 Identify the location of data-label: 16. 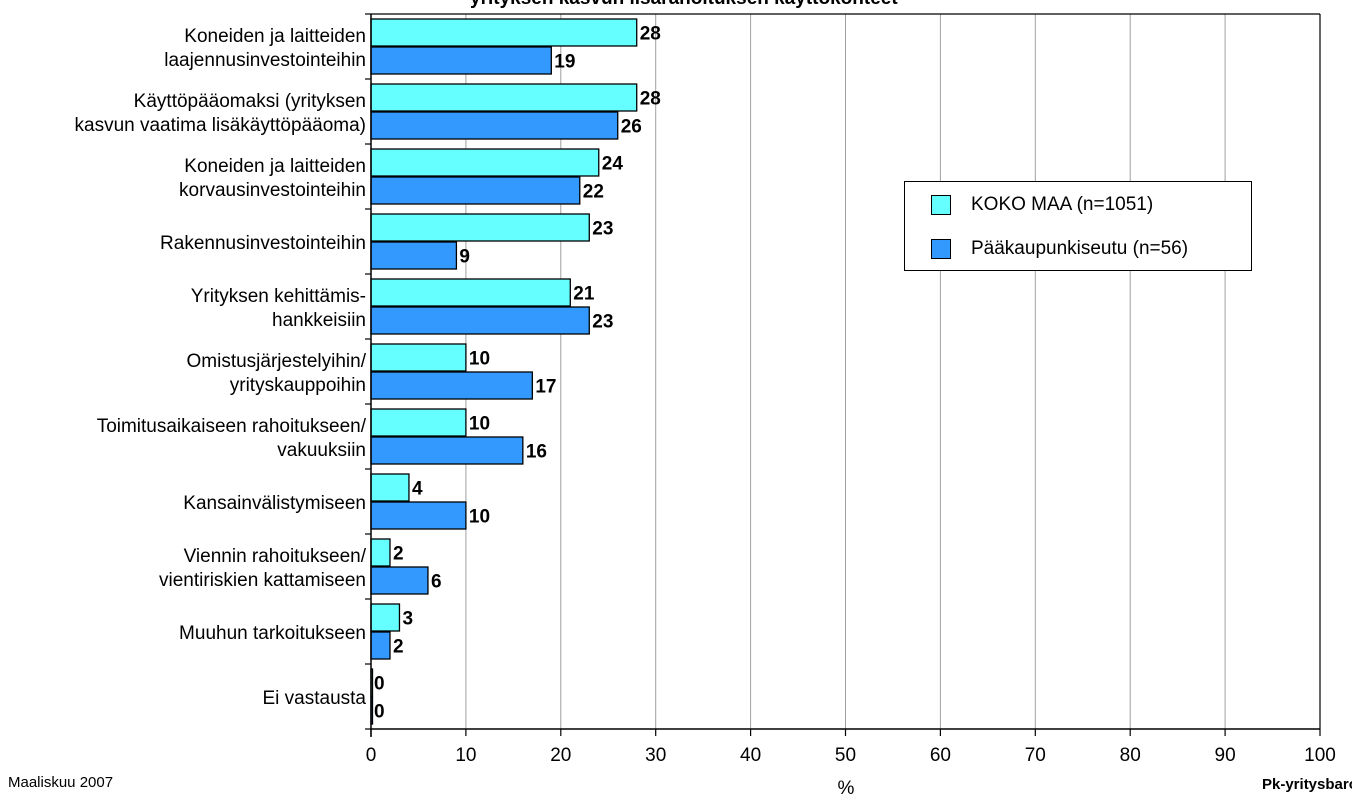
(536, 452).